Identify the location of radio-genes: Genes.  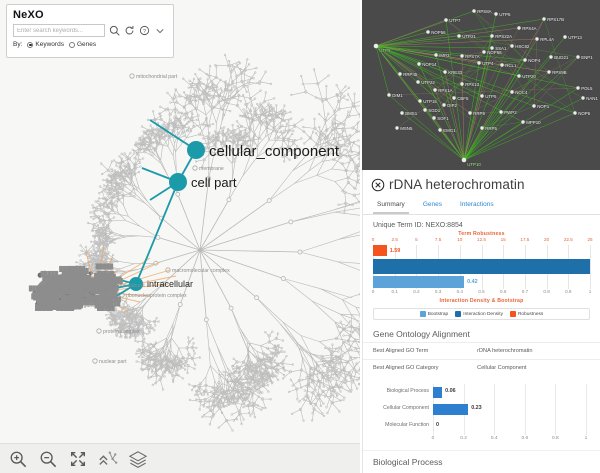
(82, 44).